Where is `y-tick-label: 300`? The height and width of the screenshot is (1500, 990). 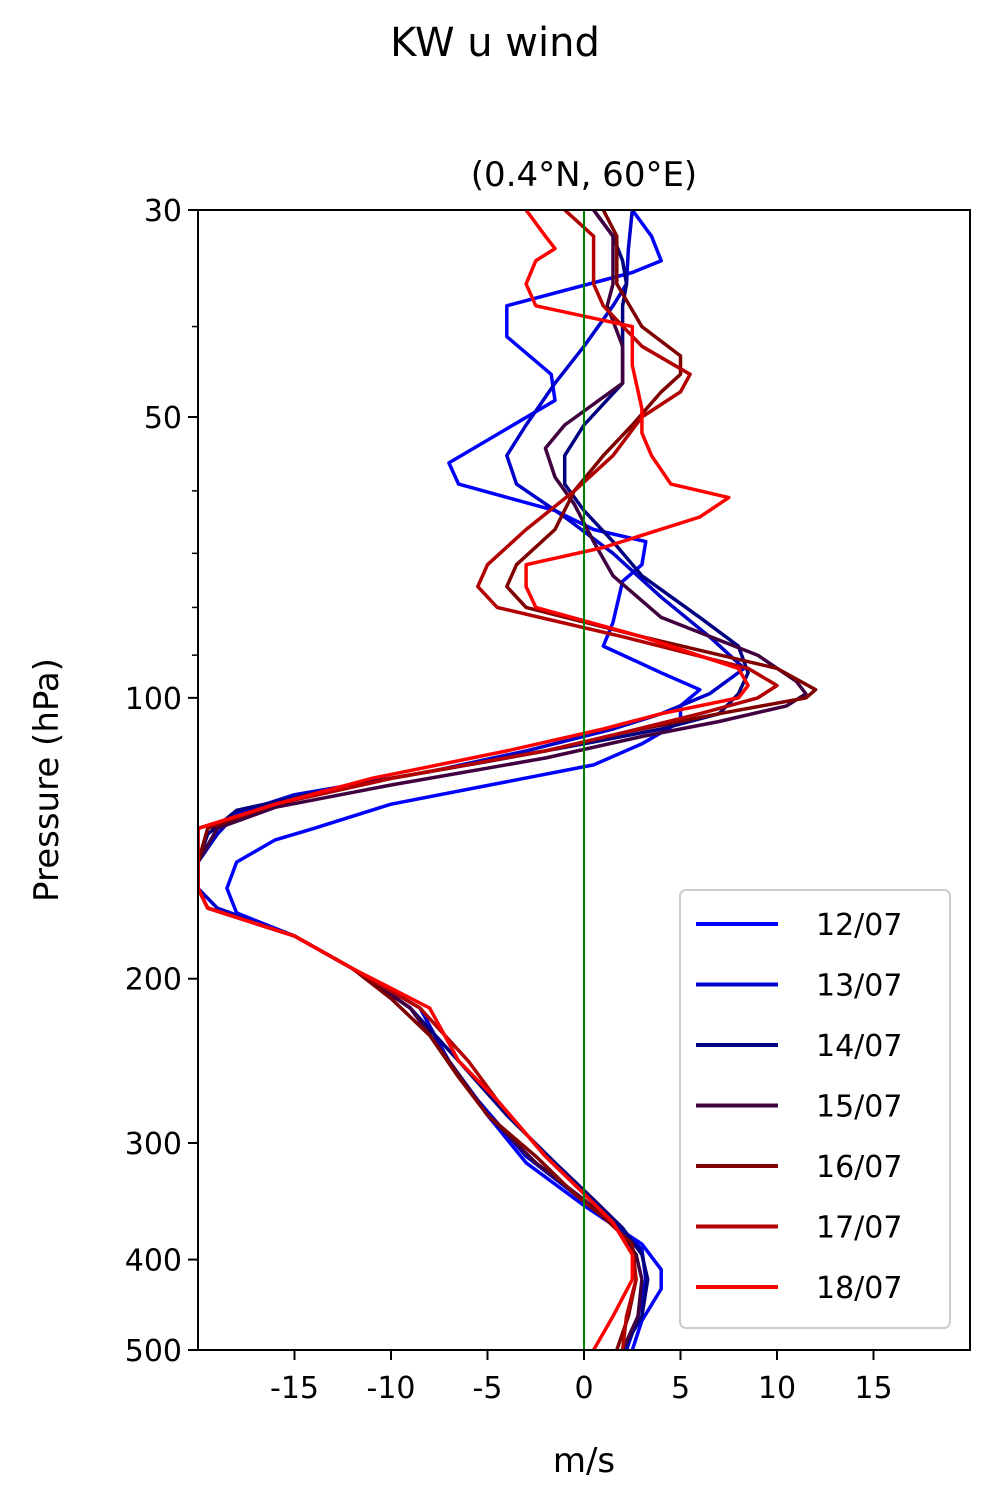 y-tick-label: 300 is located at coordinates (153, 1144).